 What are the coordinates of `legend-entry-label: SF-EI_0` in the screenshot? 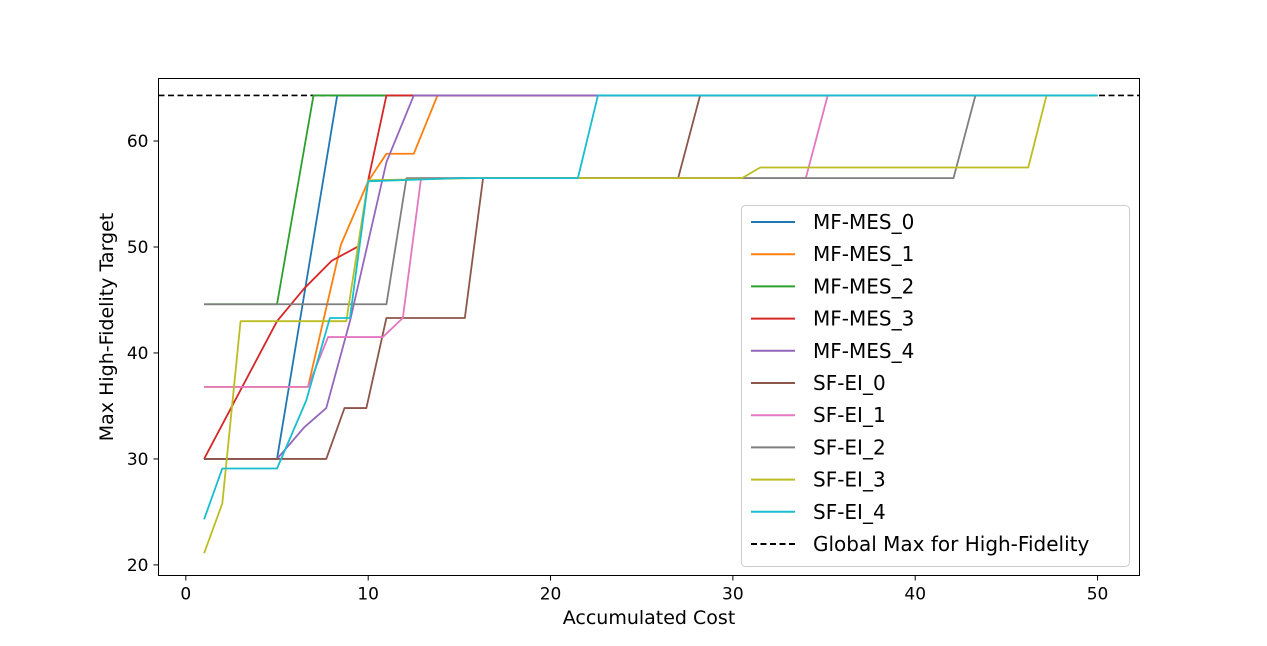 It's located at (849, 383).